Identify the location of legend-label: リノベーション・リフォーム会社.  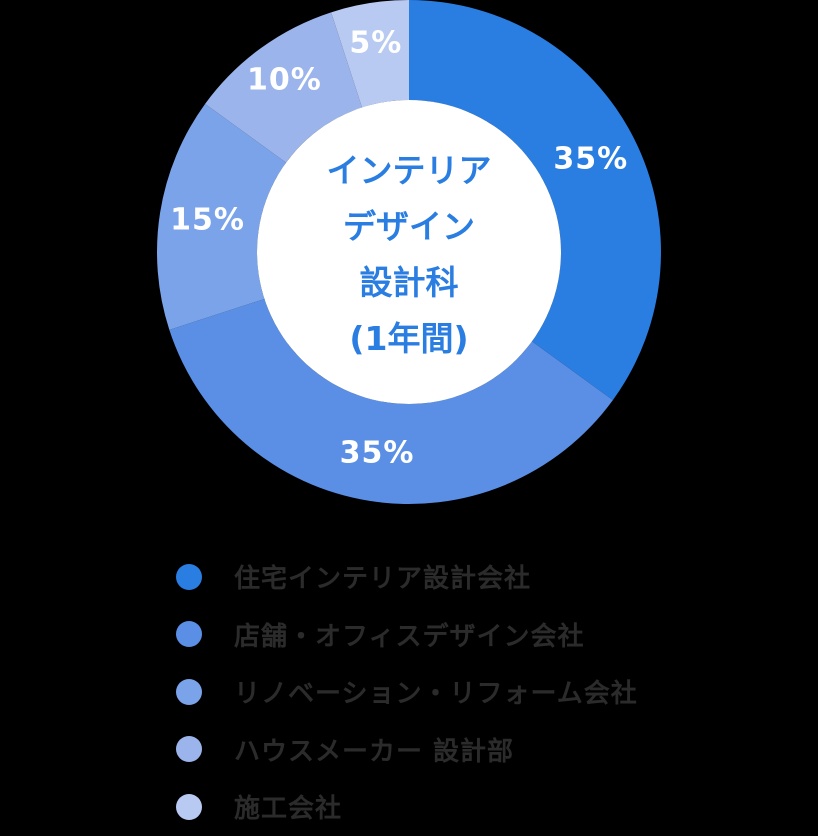
(436, 694).